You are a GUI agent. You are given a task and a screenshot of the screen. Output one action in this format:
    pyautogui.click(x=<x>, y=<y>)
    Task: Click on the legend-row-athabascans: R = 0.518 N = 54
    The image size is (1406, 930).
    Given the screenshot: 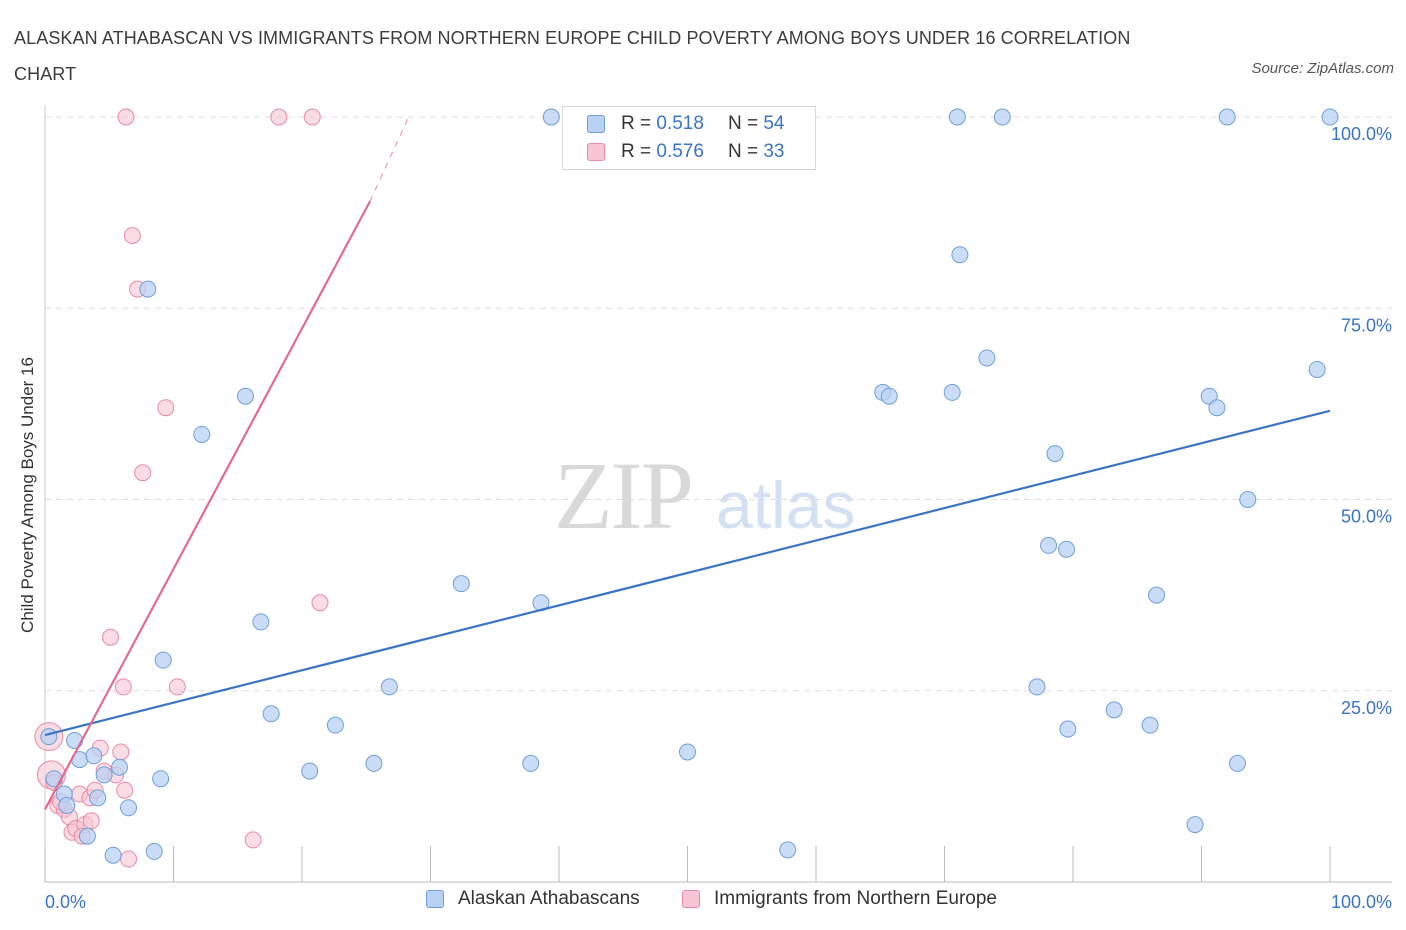 What is the action you would take?
    pyautogui.click(x=685, y=124)
    